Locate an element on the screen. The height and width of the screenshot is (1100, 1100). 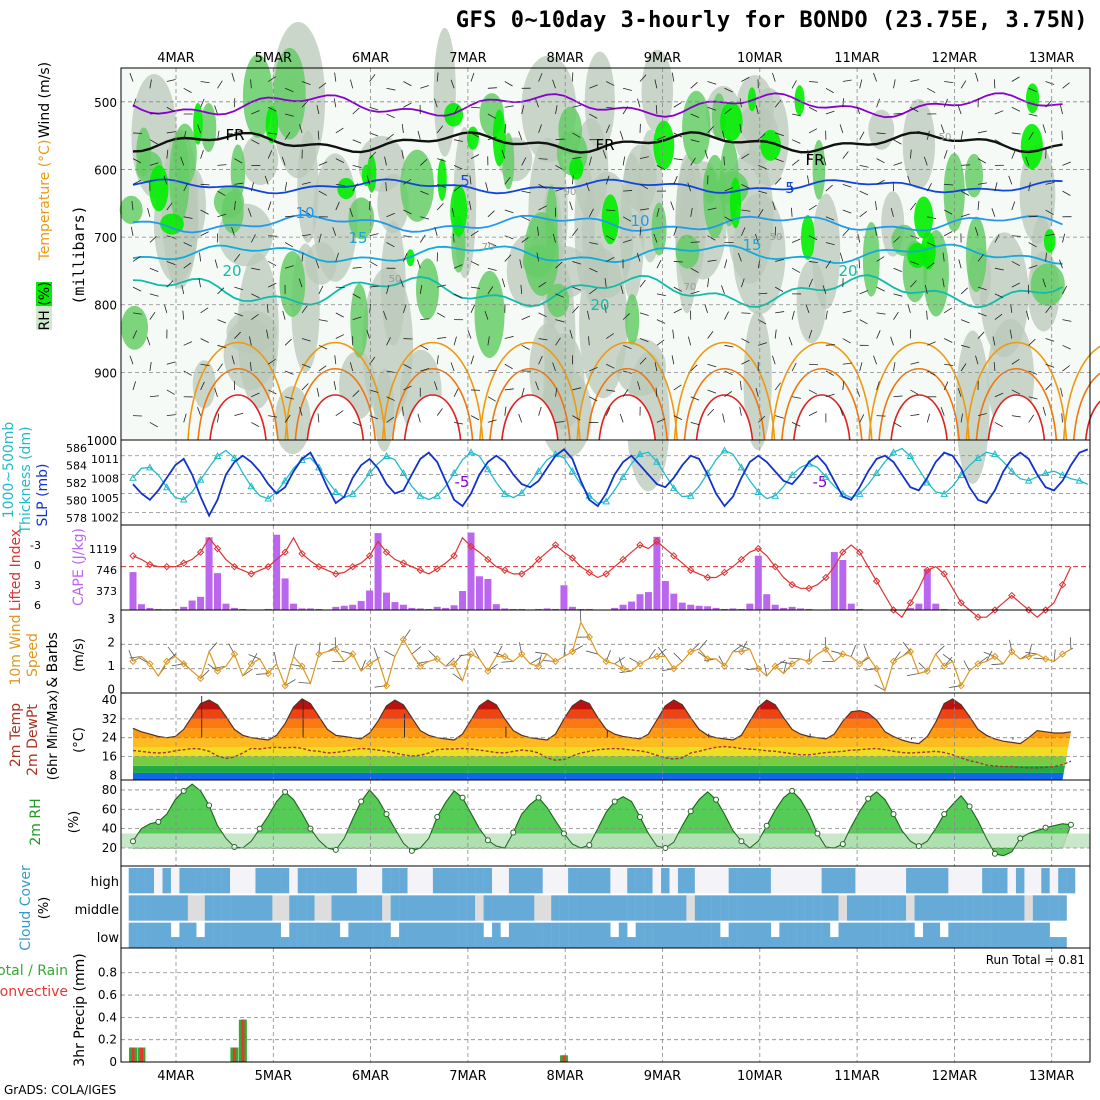
isotherm-label: FR is located at coordinates (814, 160).